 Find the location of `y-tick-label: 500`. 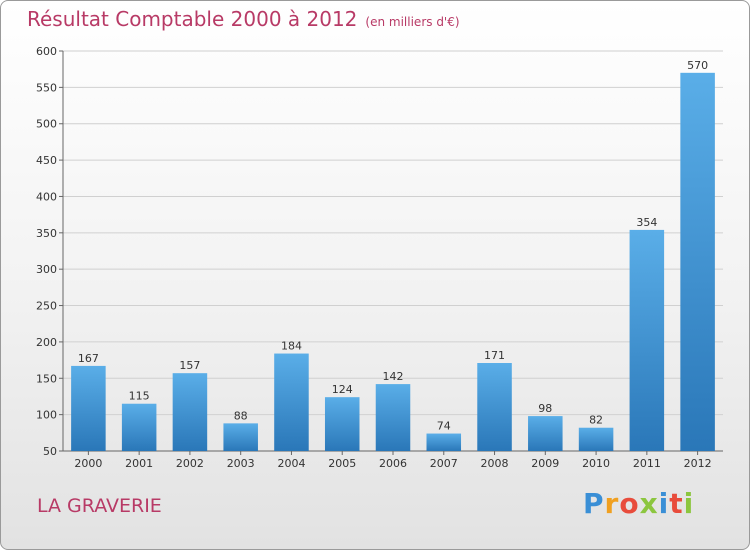

y-tick-label: 500 is located at coordinates (46, 124).